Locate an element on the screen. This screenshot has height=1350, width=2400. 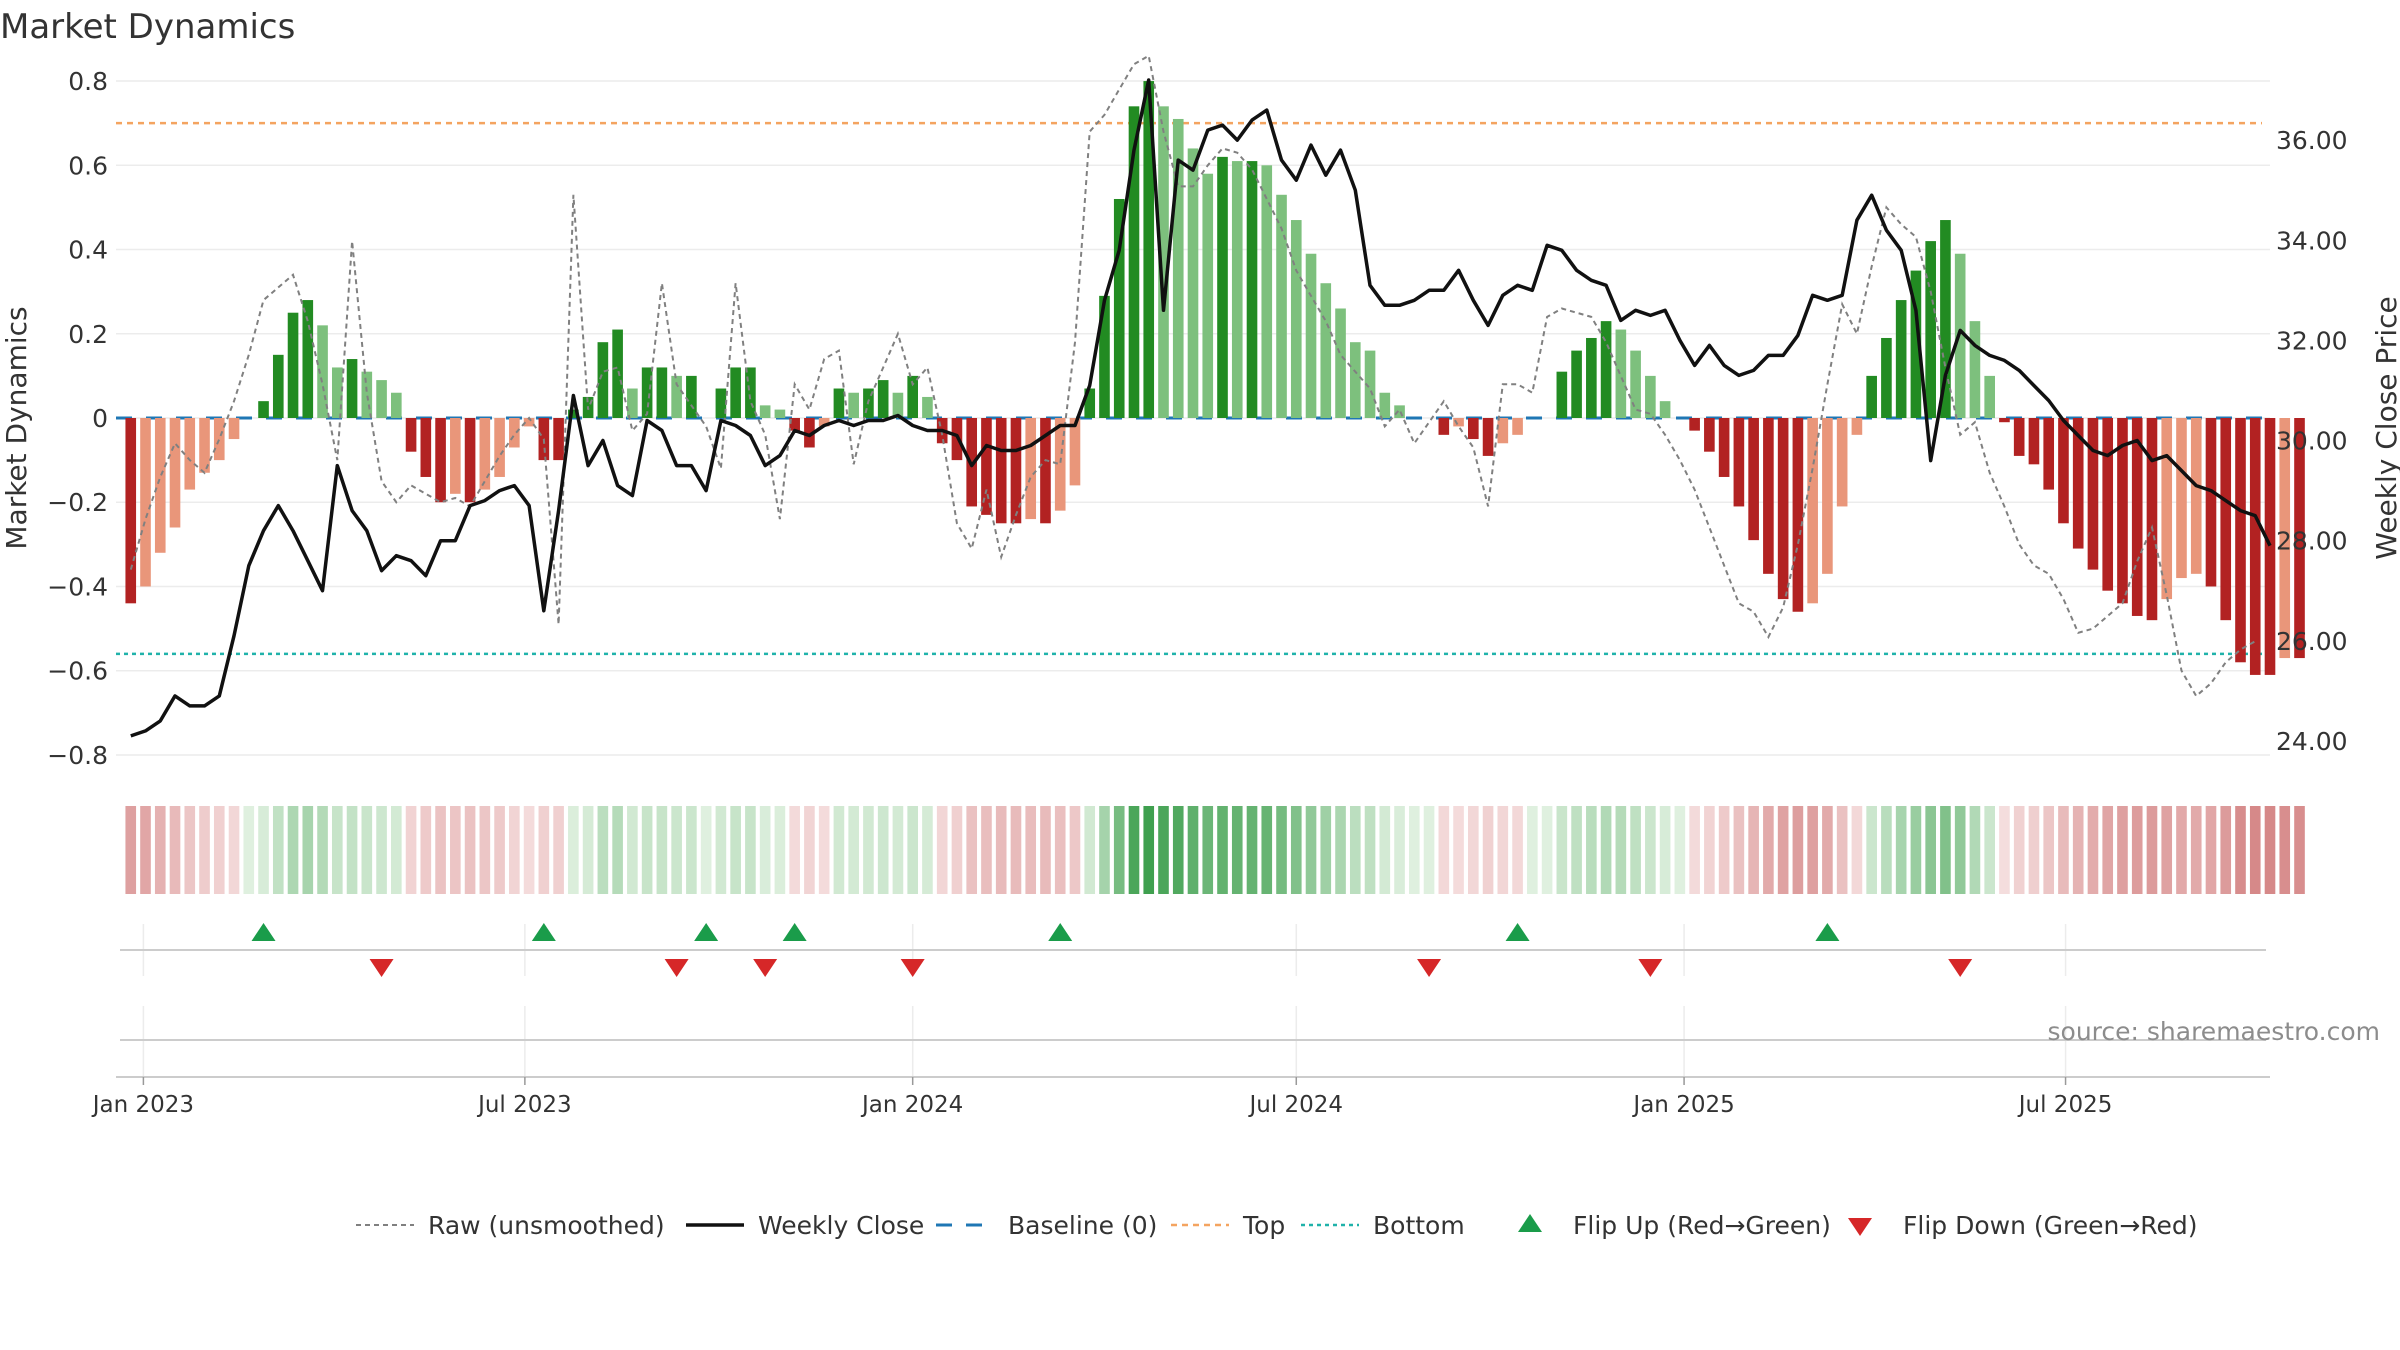
bottom-gridlines is located at coordinates (1104, 1041).